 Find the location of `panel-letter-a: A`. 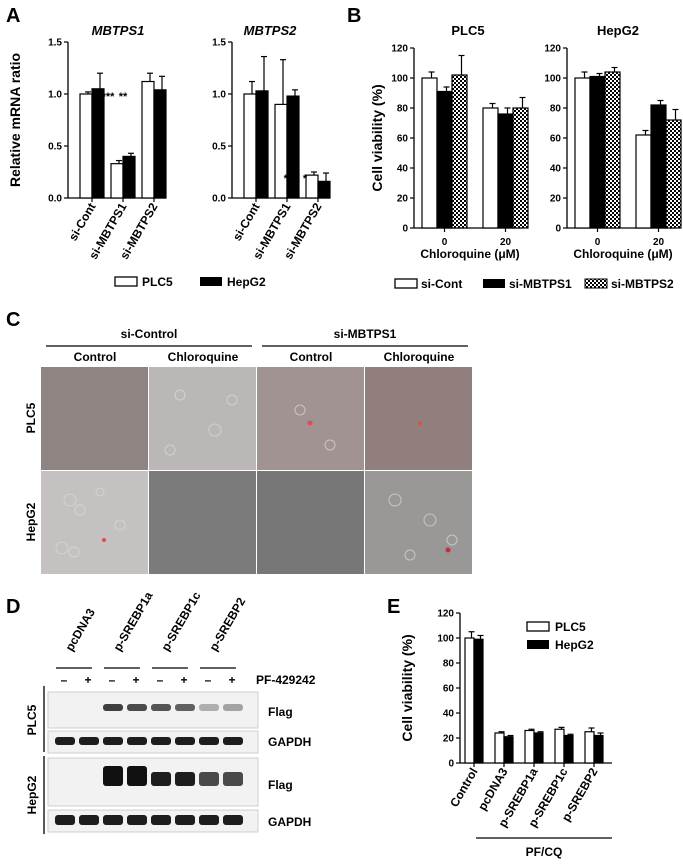

panel-letter-a: A is located at coordinates (13, 16).